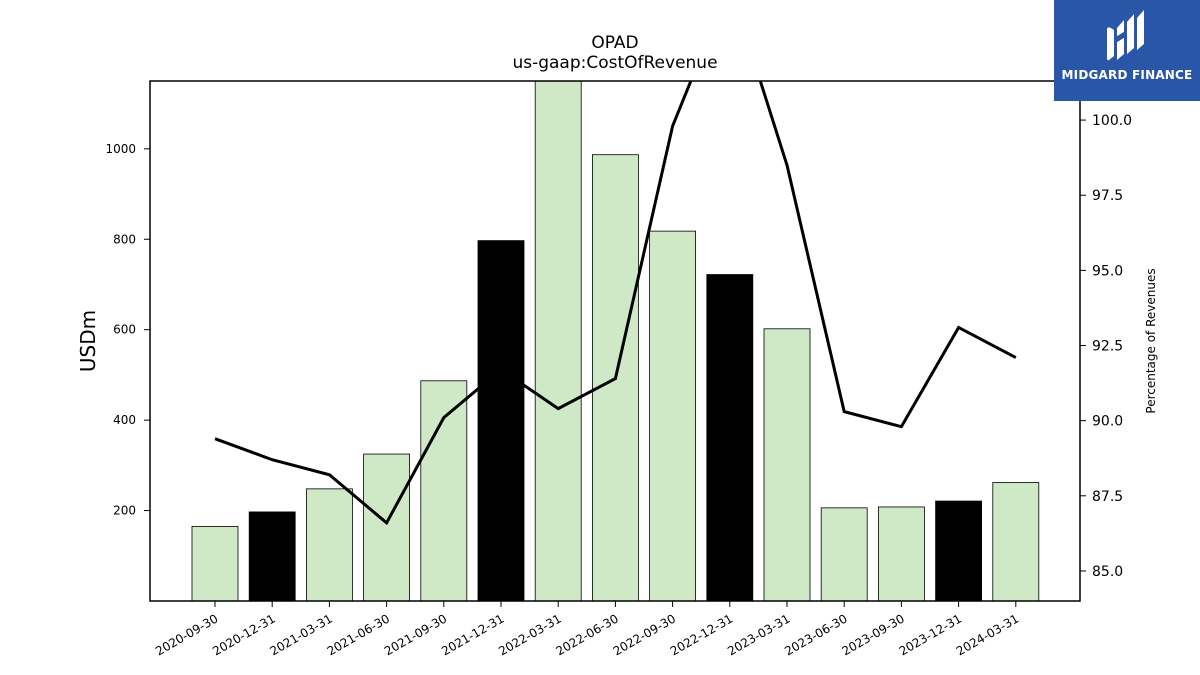 Image resolution: width=1200 pixels, height=675 pixels. What do you see at coordinates (586, 634) in the screenshot?
I see `x-tick-label: 2022-06-30` at bounding box center [586, 634].